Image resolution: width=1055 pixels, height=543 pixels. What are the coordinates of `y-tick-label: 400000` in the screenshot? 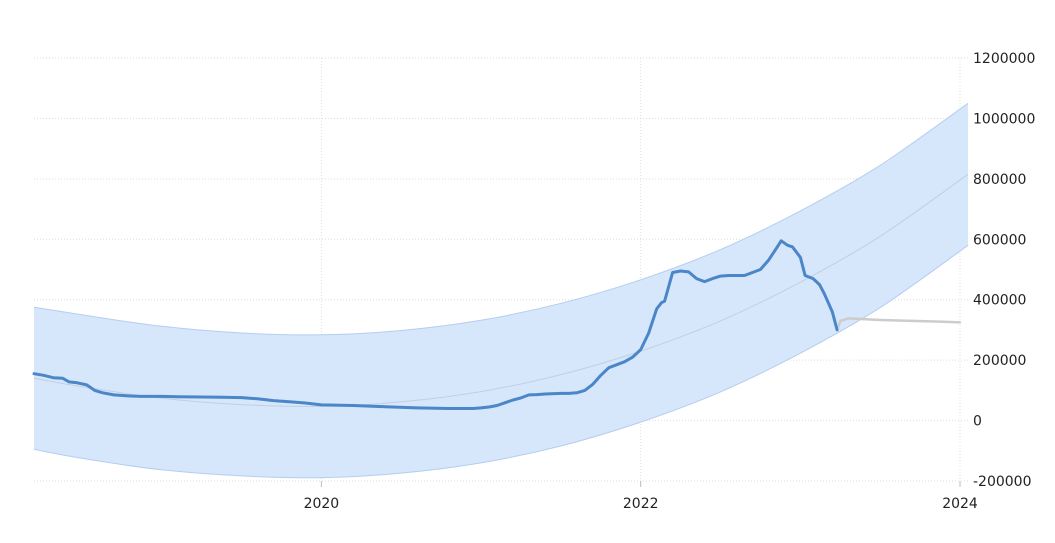 It's located at (999, 301).